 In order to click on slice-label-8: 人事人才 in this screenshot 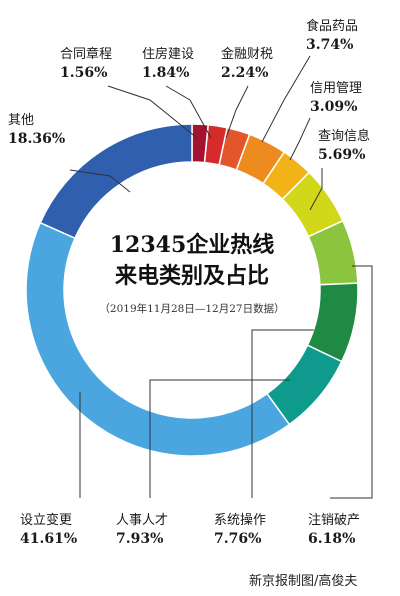, I will do `click(142, 520)`.